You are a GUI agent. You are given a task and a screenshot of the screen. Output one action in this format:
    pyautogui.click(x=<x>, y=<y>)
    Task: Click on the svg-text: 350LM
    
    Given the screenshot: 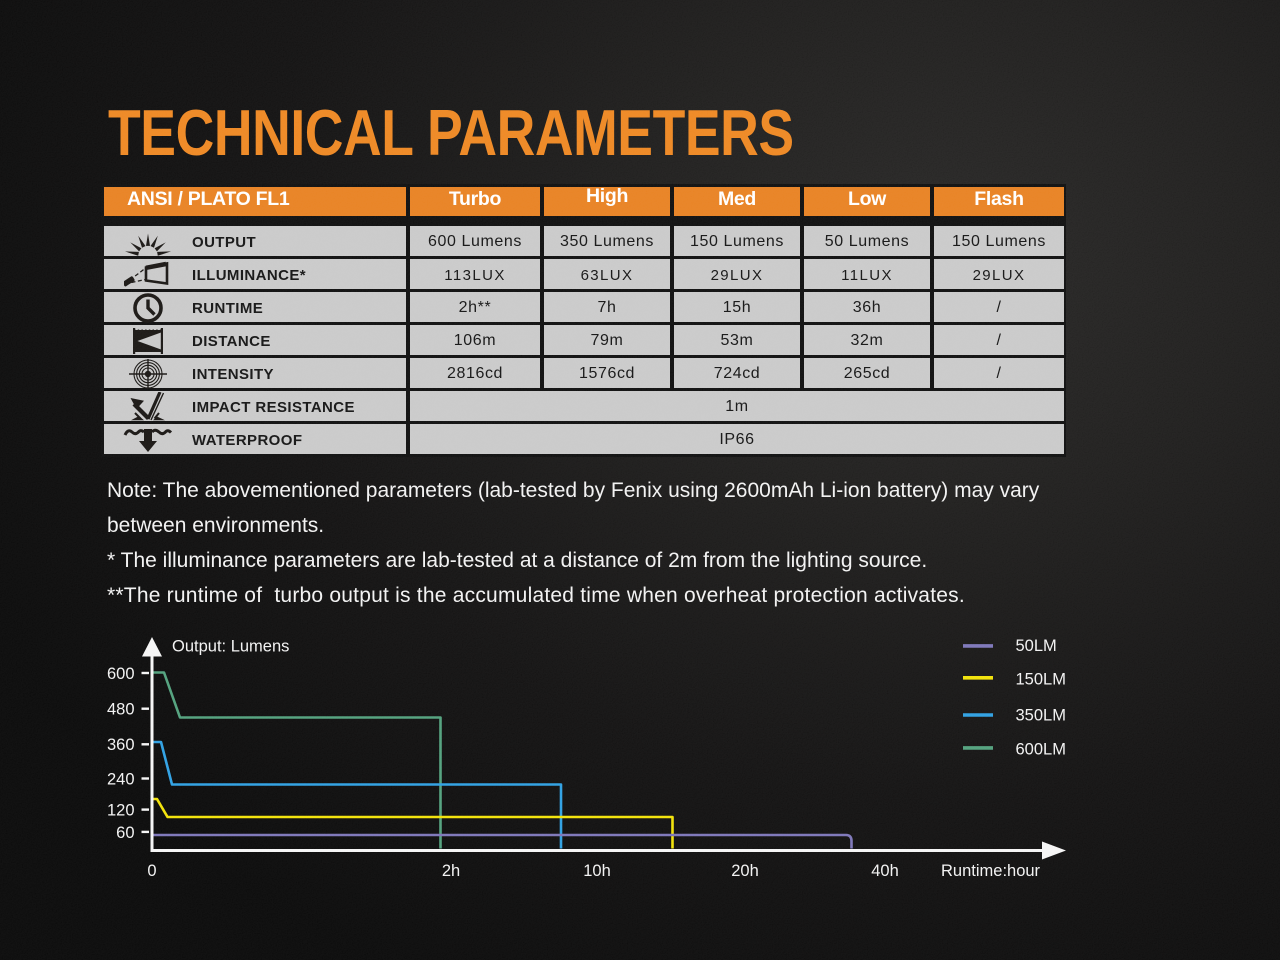 What is the action you would take?
    pyautogui.click(x=1041, y=715)
    